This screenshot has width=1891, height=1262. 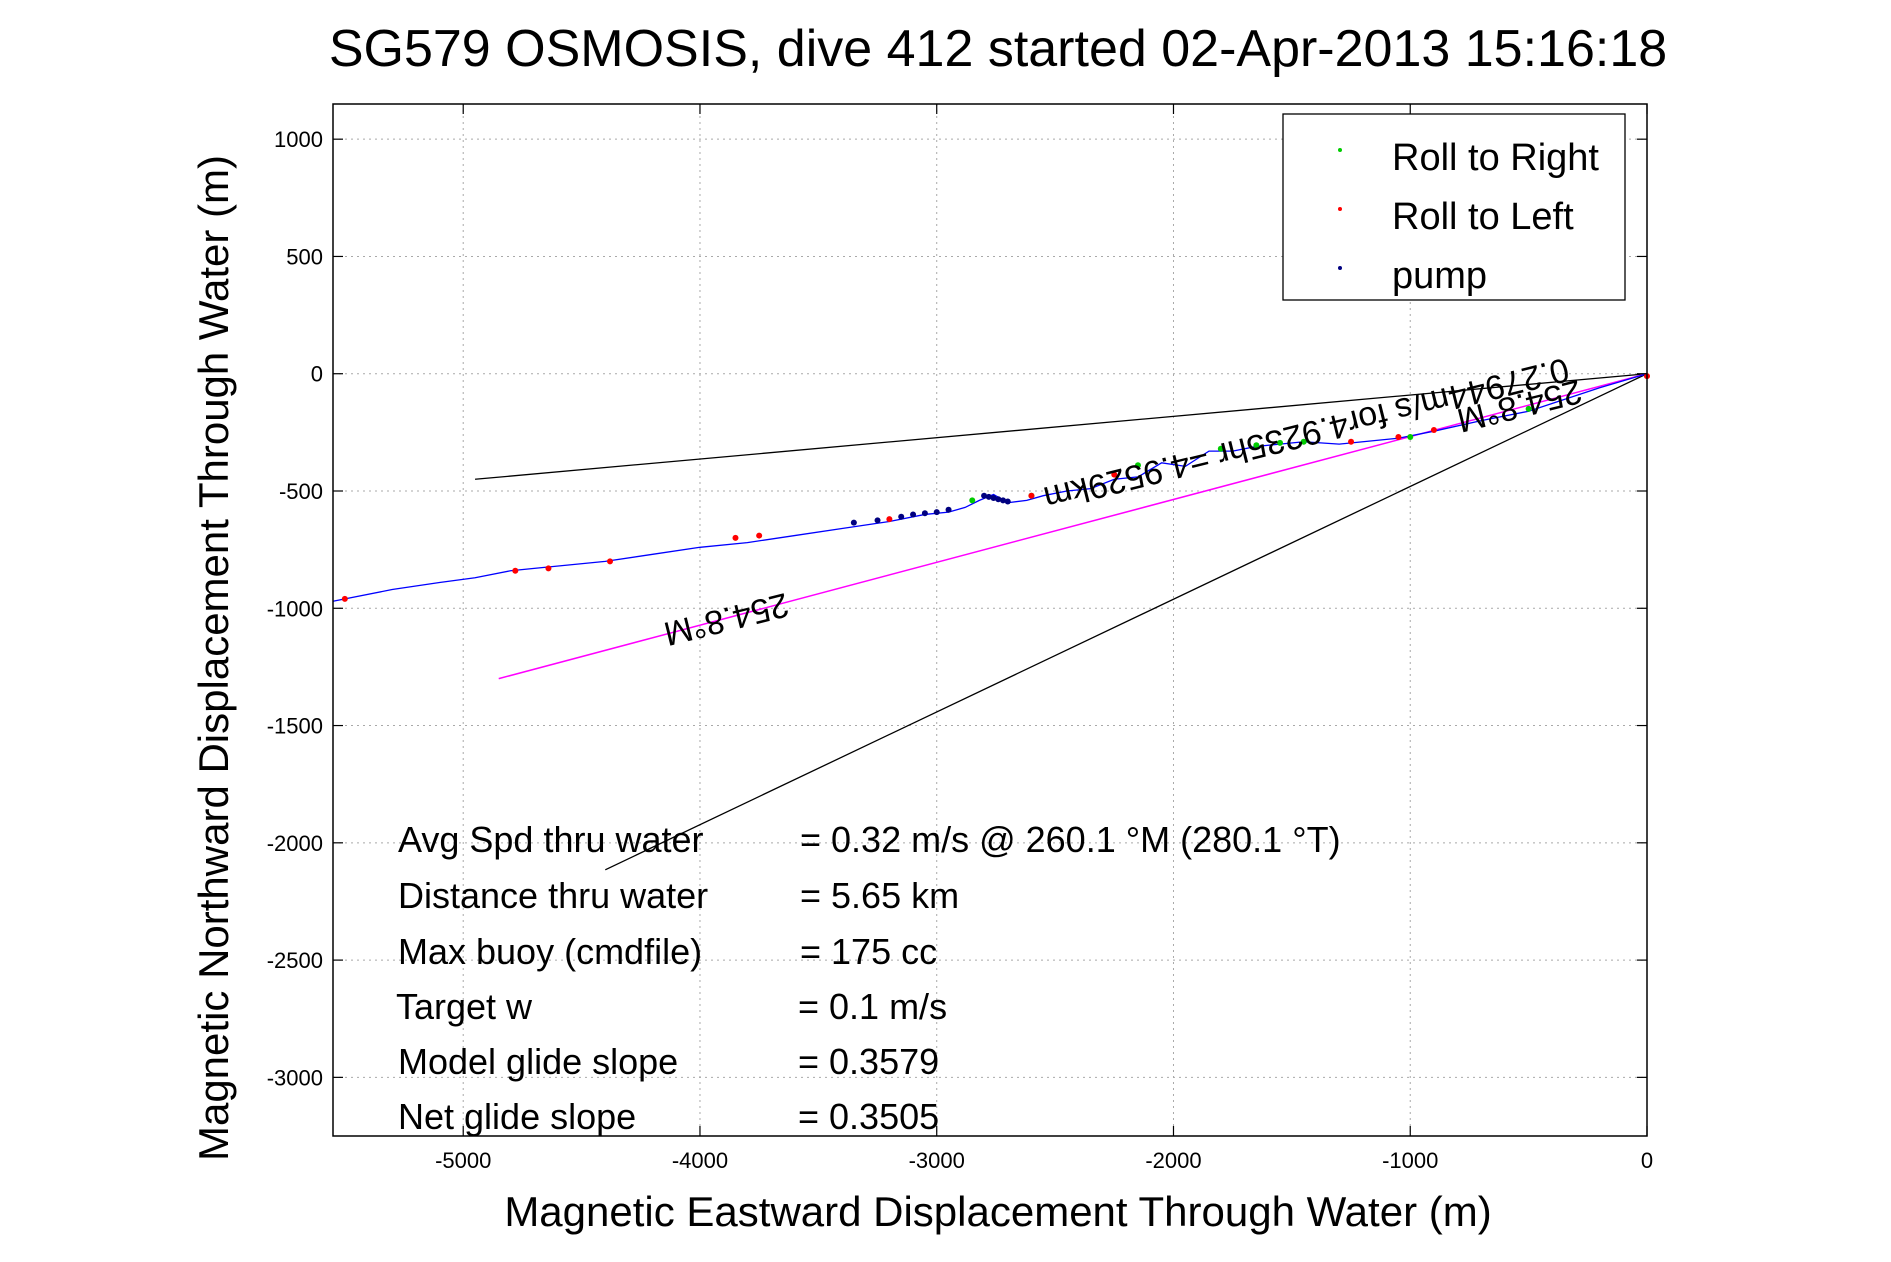 I want to click on legend-marker-roll-left, so click(x=1340, y=209).